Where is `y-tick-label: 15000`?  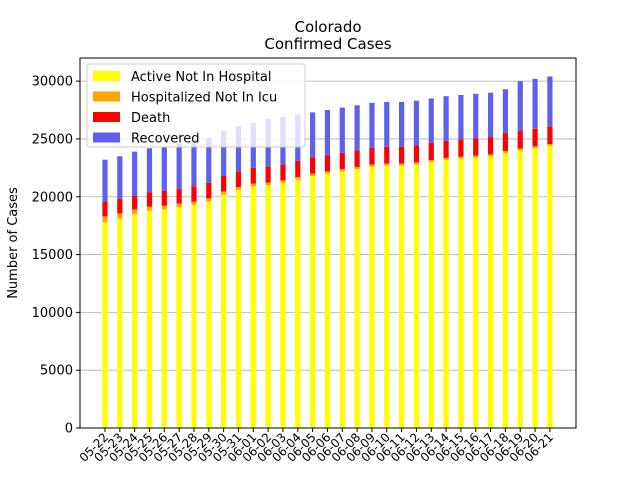
y-tick-label: 15000 is located at coordinates (52, 255).